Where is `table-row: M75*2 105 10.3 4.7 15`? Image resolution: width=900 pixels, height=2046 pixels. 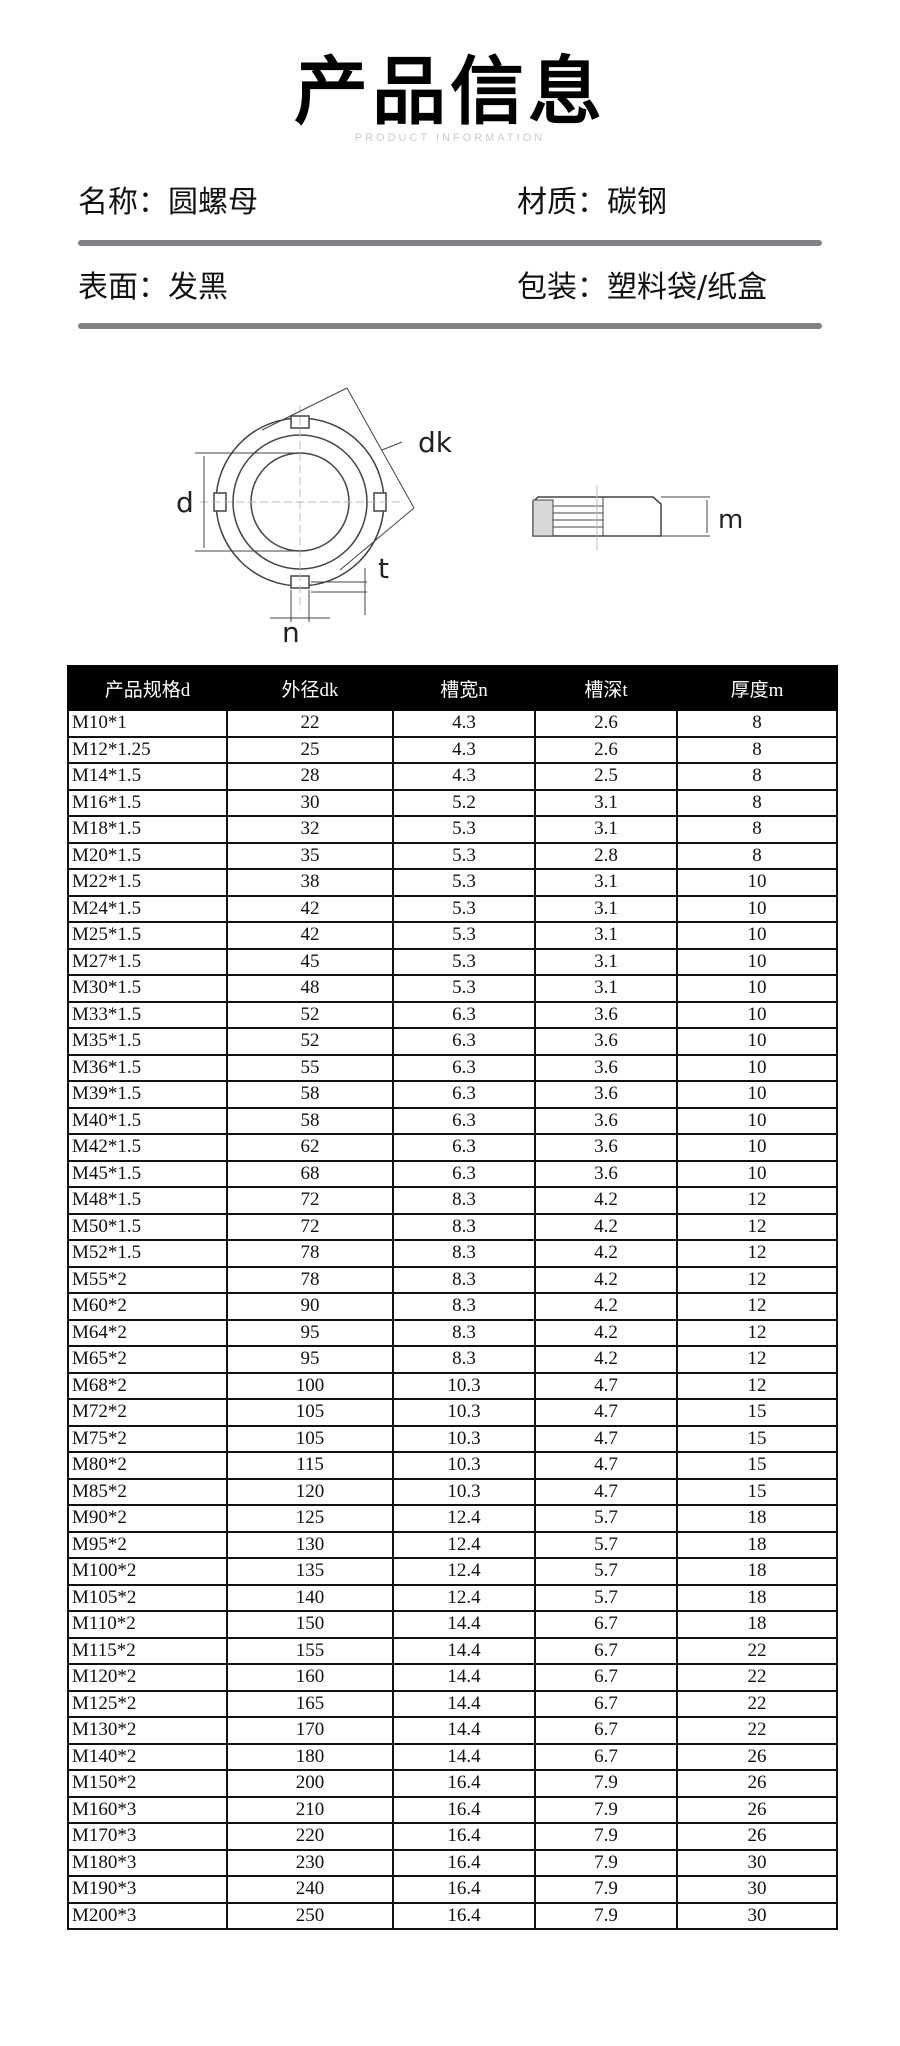
table-row: M75*2 105 10.3 4.7 15 is located at coordinates (452, 1438).